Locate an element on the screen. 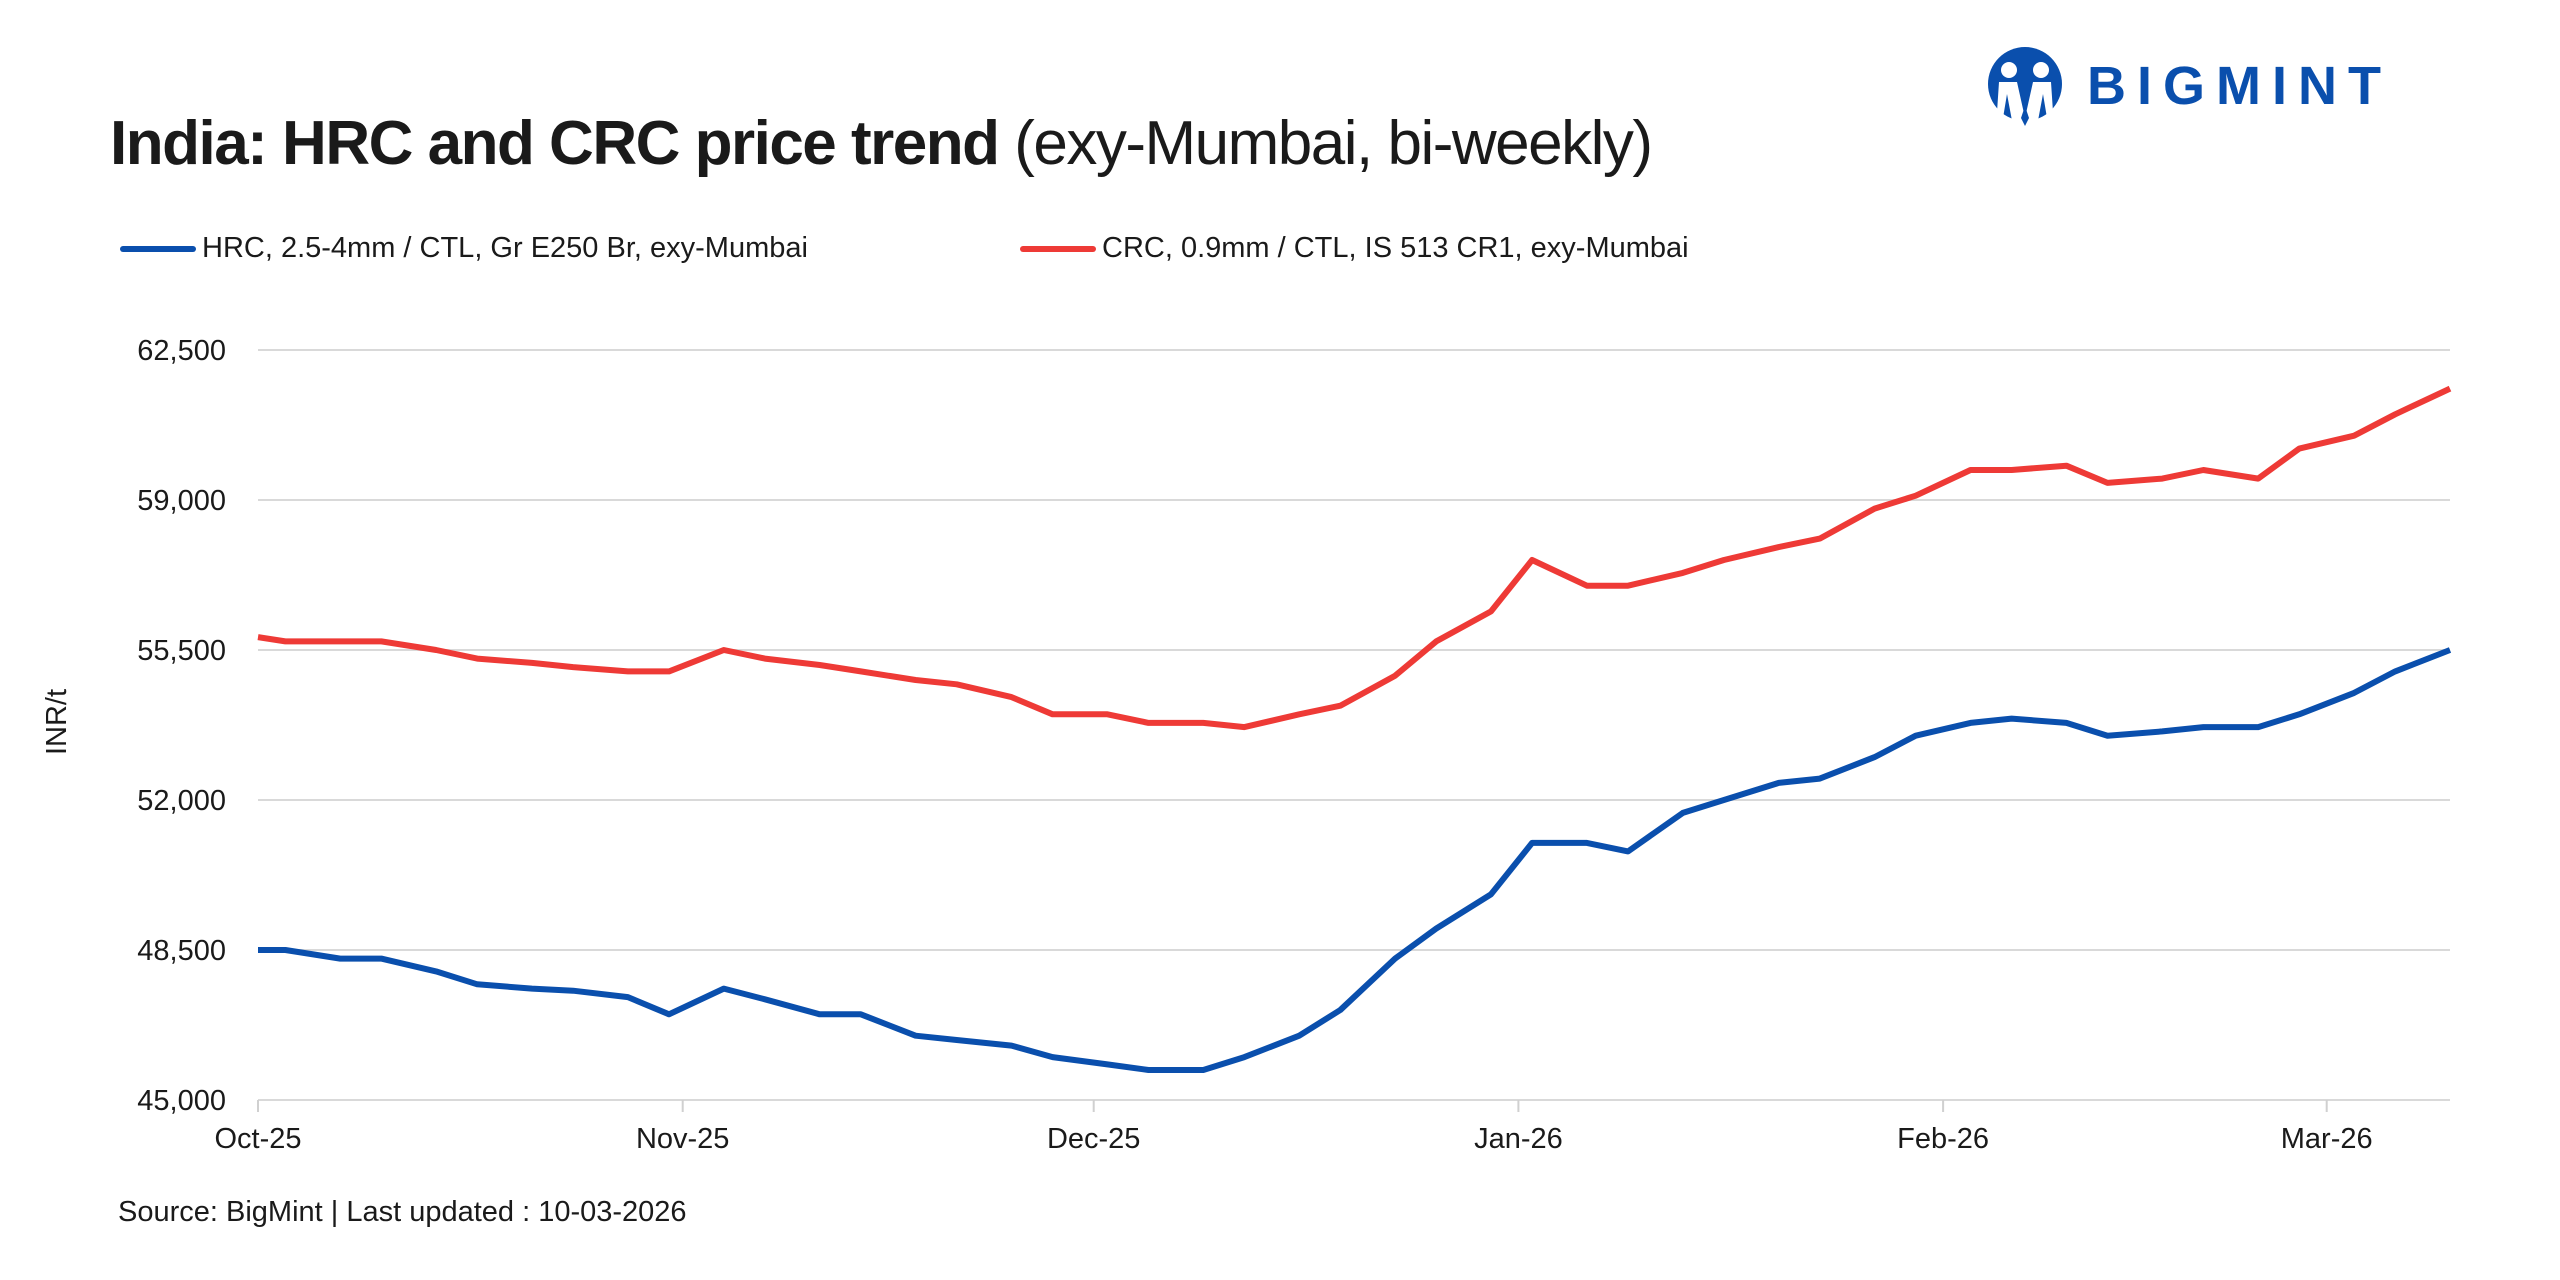  y-tick-label: 48,500 is located at coordinates (181, 951).